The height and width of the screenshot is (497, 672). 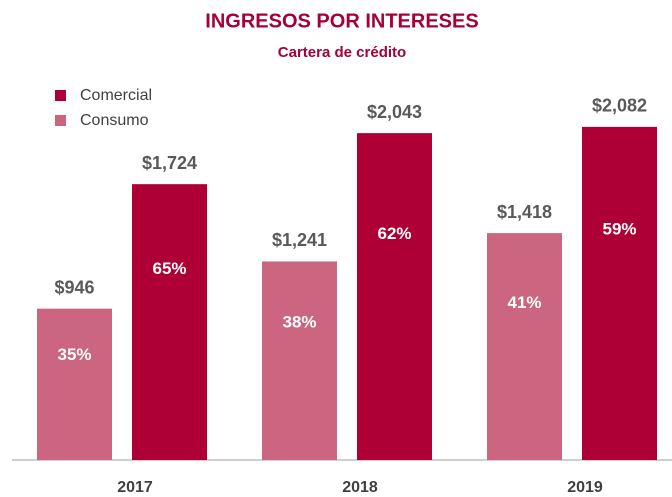 I want to click on share-label: 41%, so click(x=524, y=302).